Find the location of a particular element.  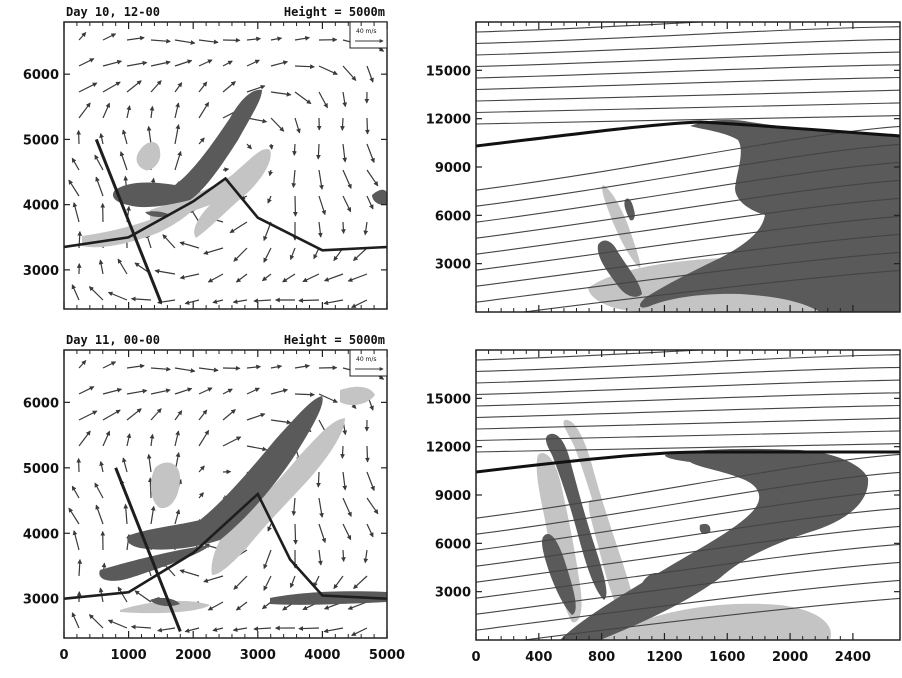

vector-field-top-left is located at coordinates (226, 170).